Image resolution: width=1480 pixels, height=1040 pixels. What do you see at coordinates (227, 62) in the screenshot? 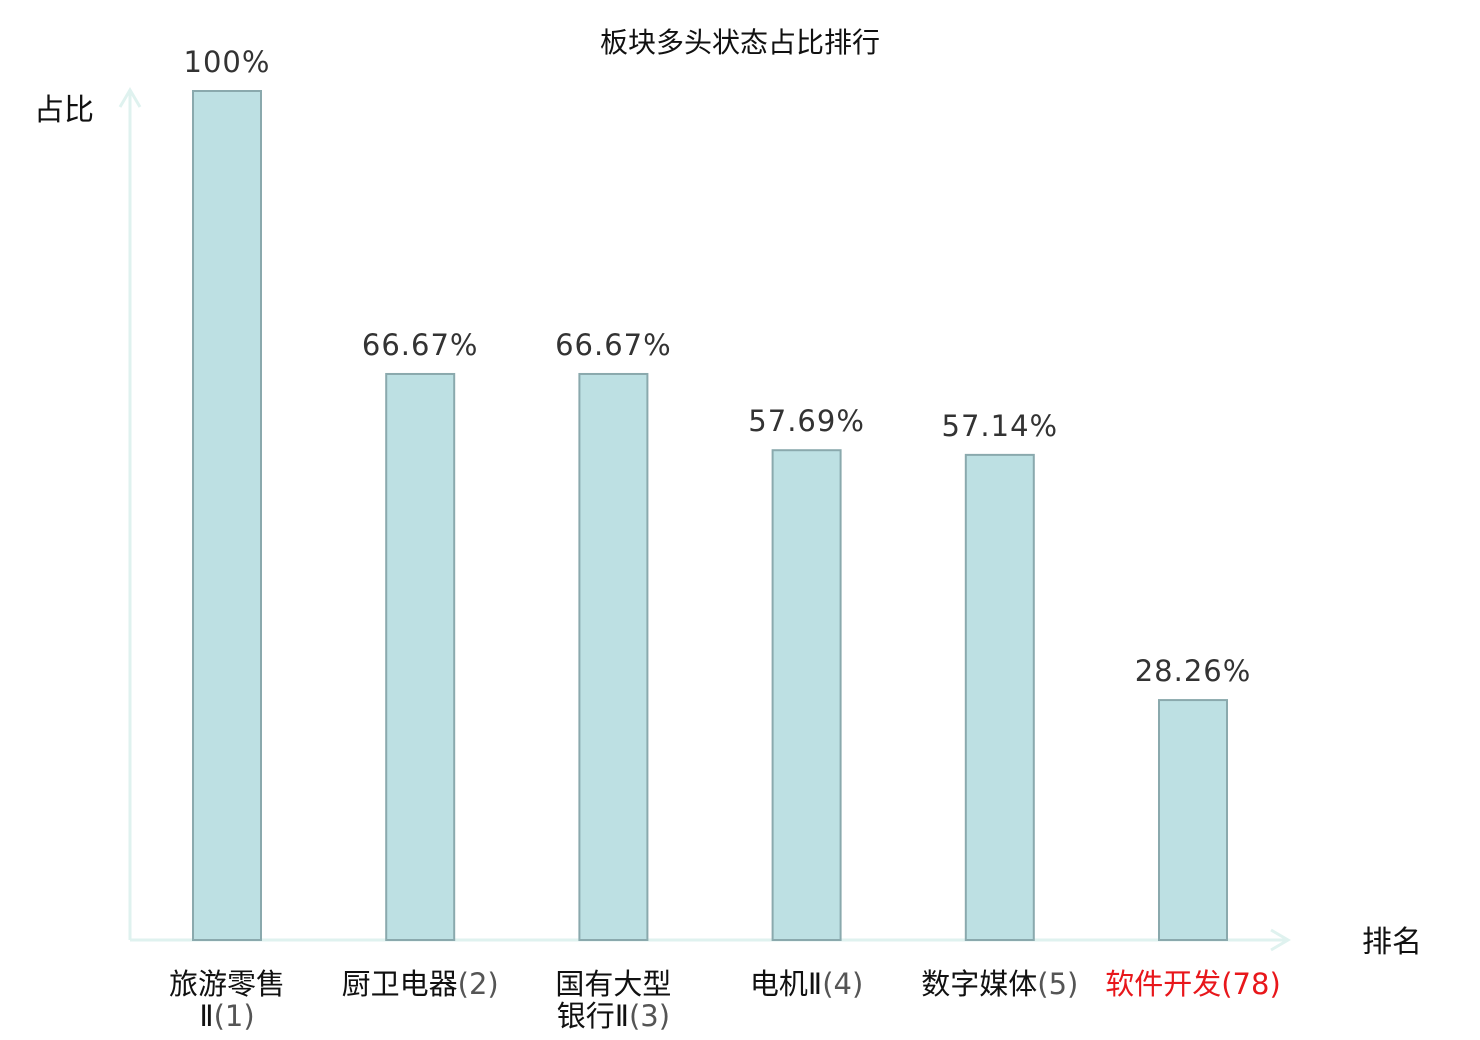
I see `value-label-1: 100%` at bounding box center [227, 62].